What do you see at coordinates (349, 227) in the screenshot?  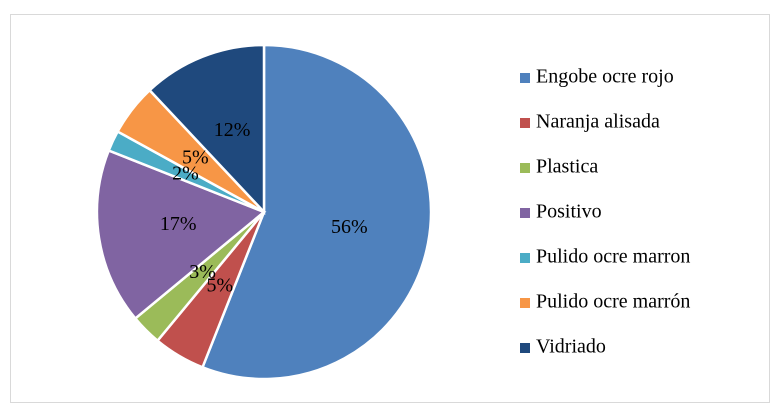 I see `data-label: 56%` at bounding box center [349, 227].